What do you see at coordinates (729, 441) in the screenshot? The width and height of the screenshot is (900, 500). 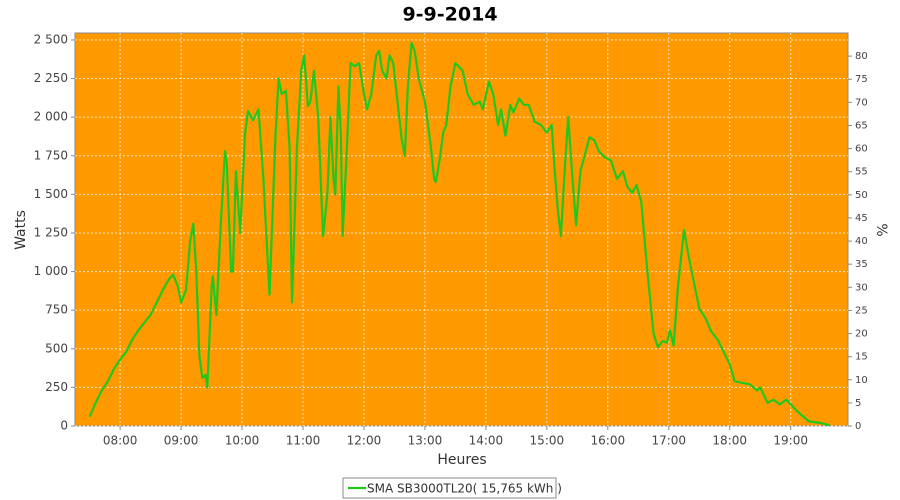 I see `x-tick-label: 18:00` at bounding box center [729, 441].